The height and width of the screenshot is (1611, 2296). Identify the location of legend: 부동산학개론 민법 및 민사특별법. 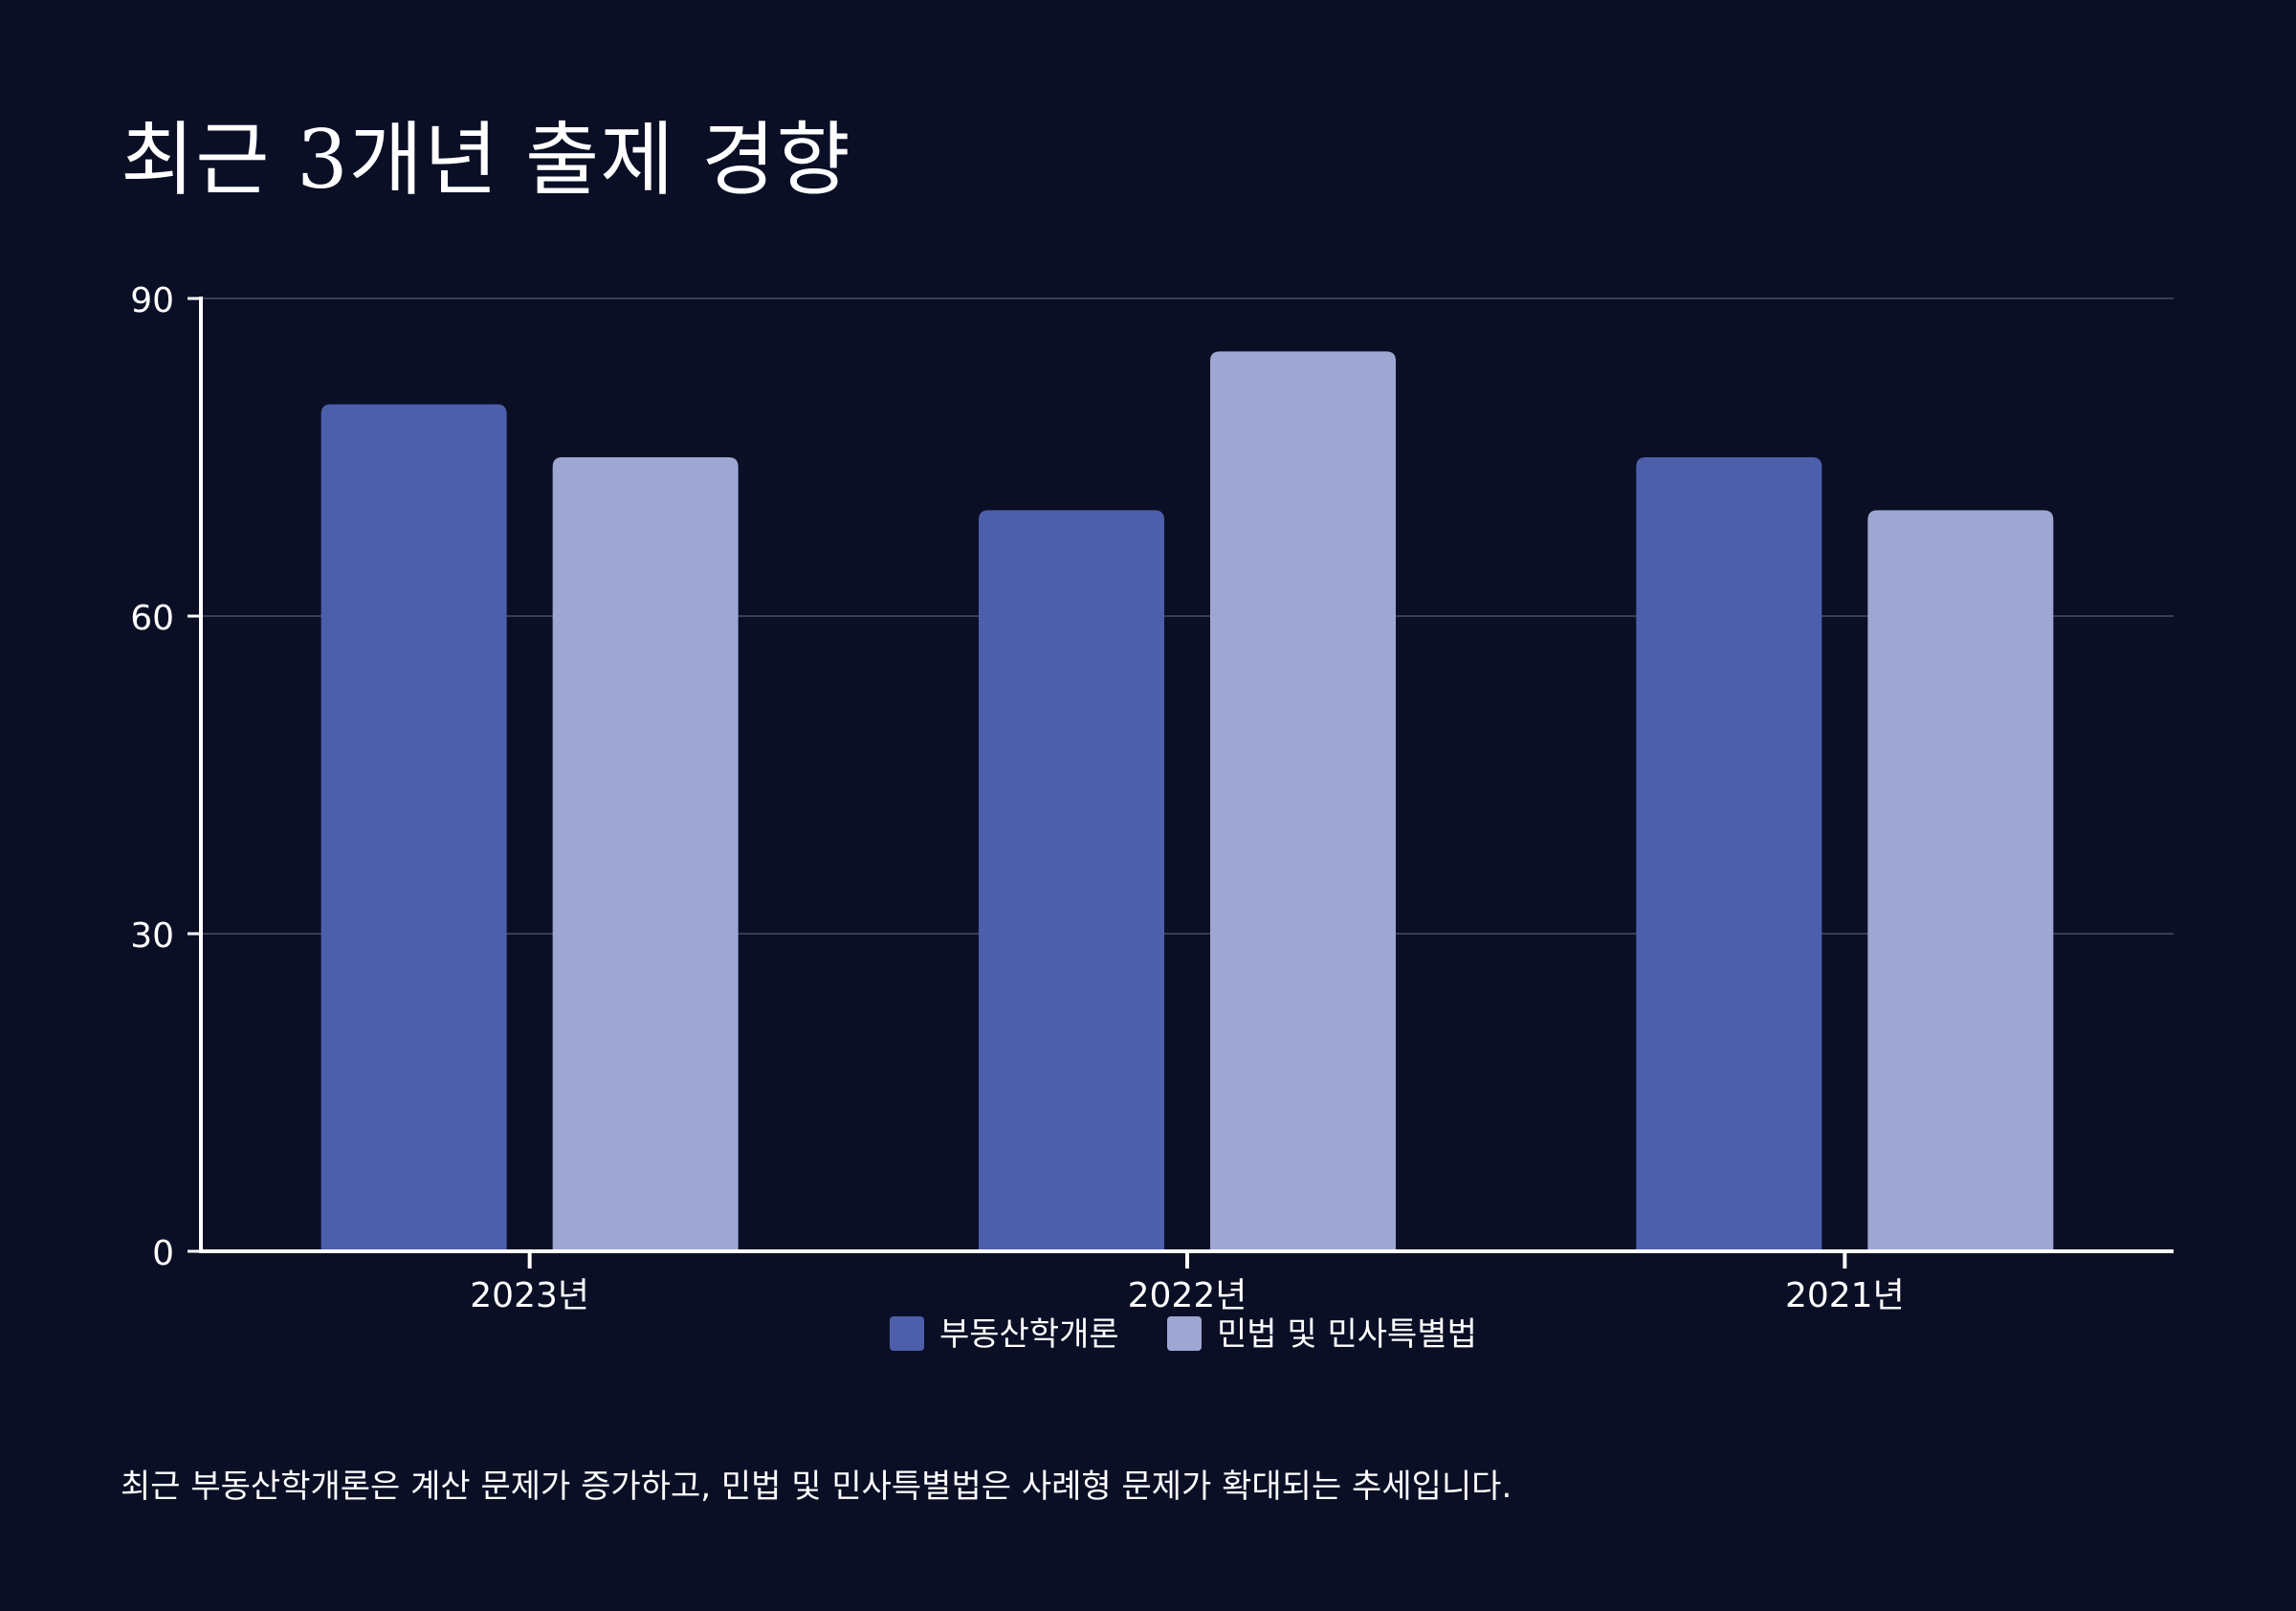
(1183, 1334).